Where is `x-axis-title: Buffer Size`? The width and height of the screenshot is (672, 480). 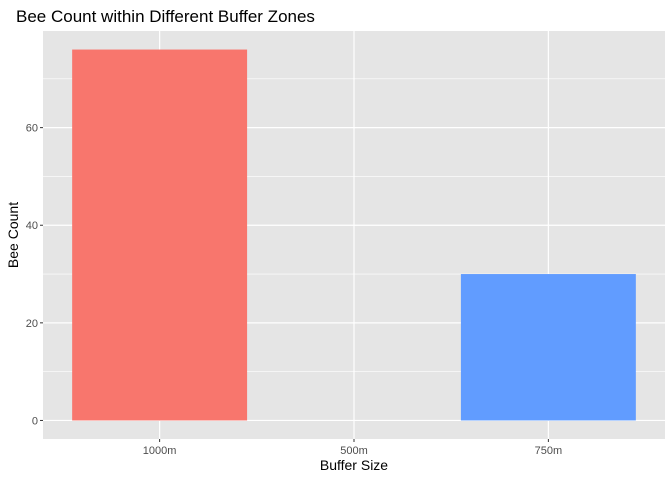
x-axis-title: Buffer Size is located at coordinates (354, 465).